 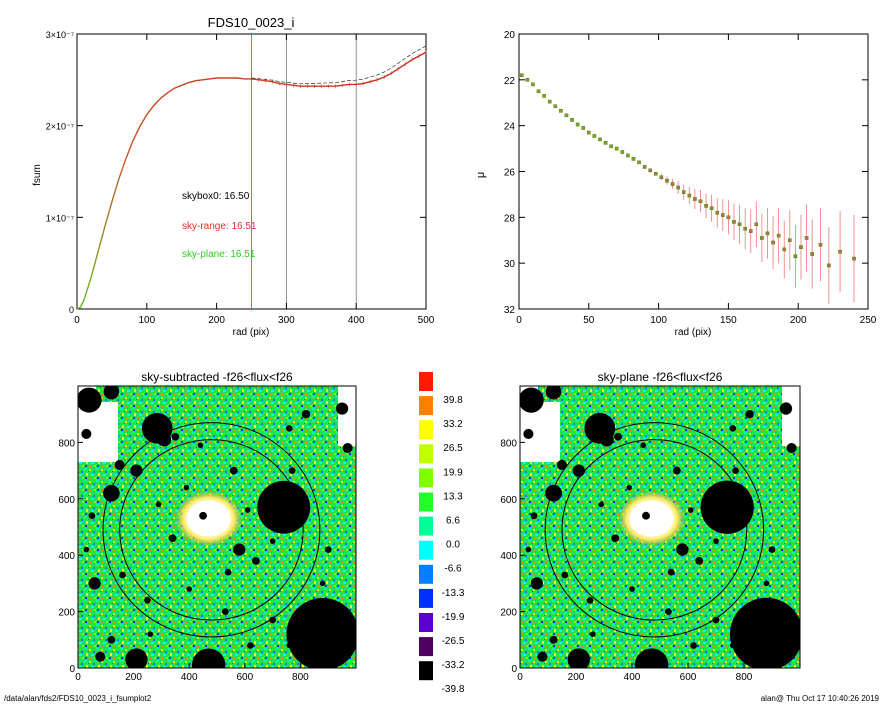 I want to click on colorbar-label: -6.6, so click(x=453, y=569).